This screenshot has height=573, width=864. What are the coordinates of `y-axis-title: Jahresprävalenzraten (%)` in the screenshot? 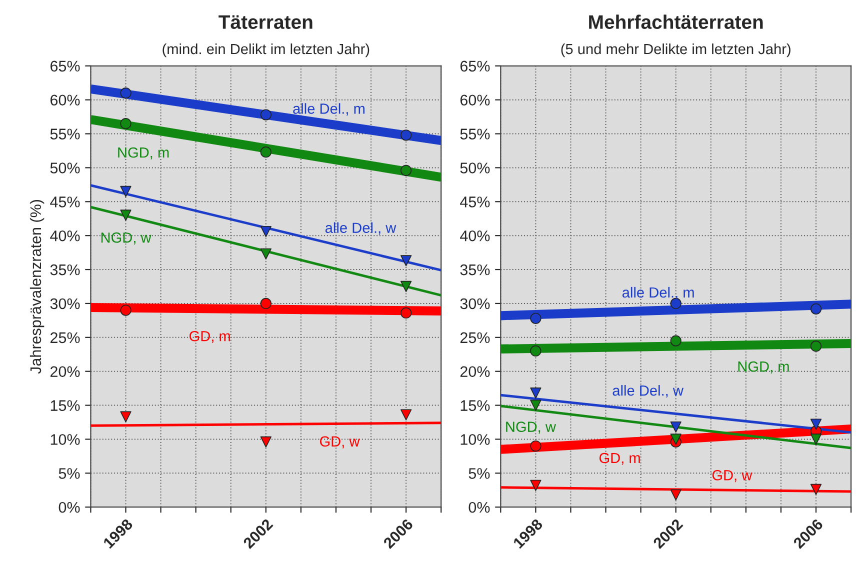 It's located at (37, 287).